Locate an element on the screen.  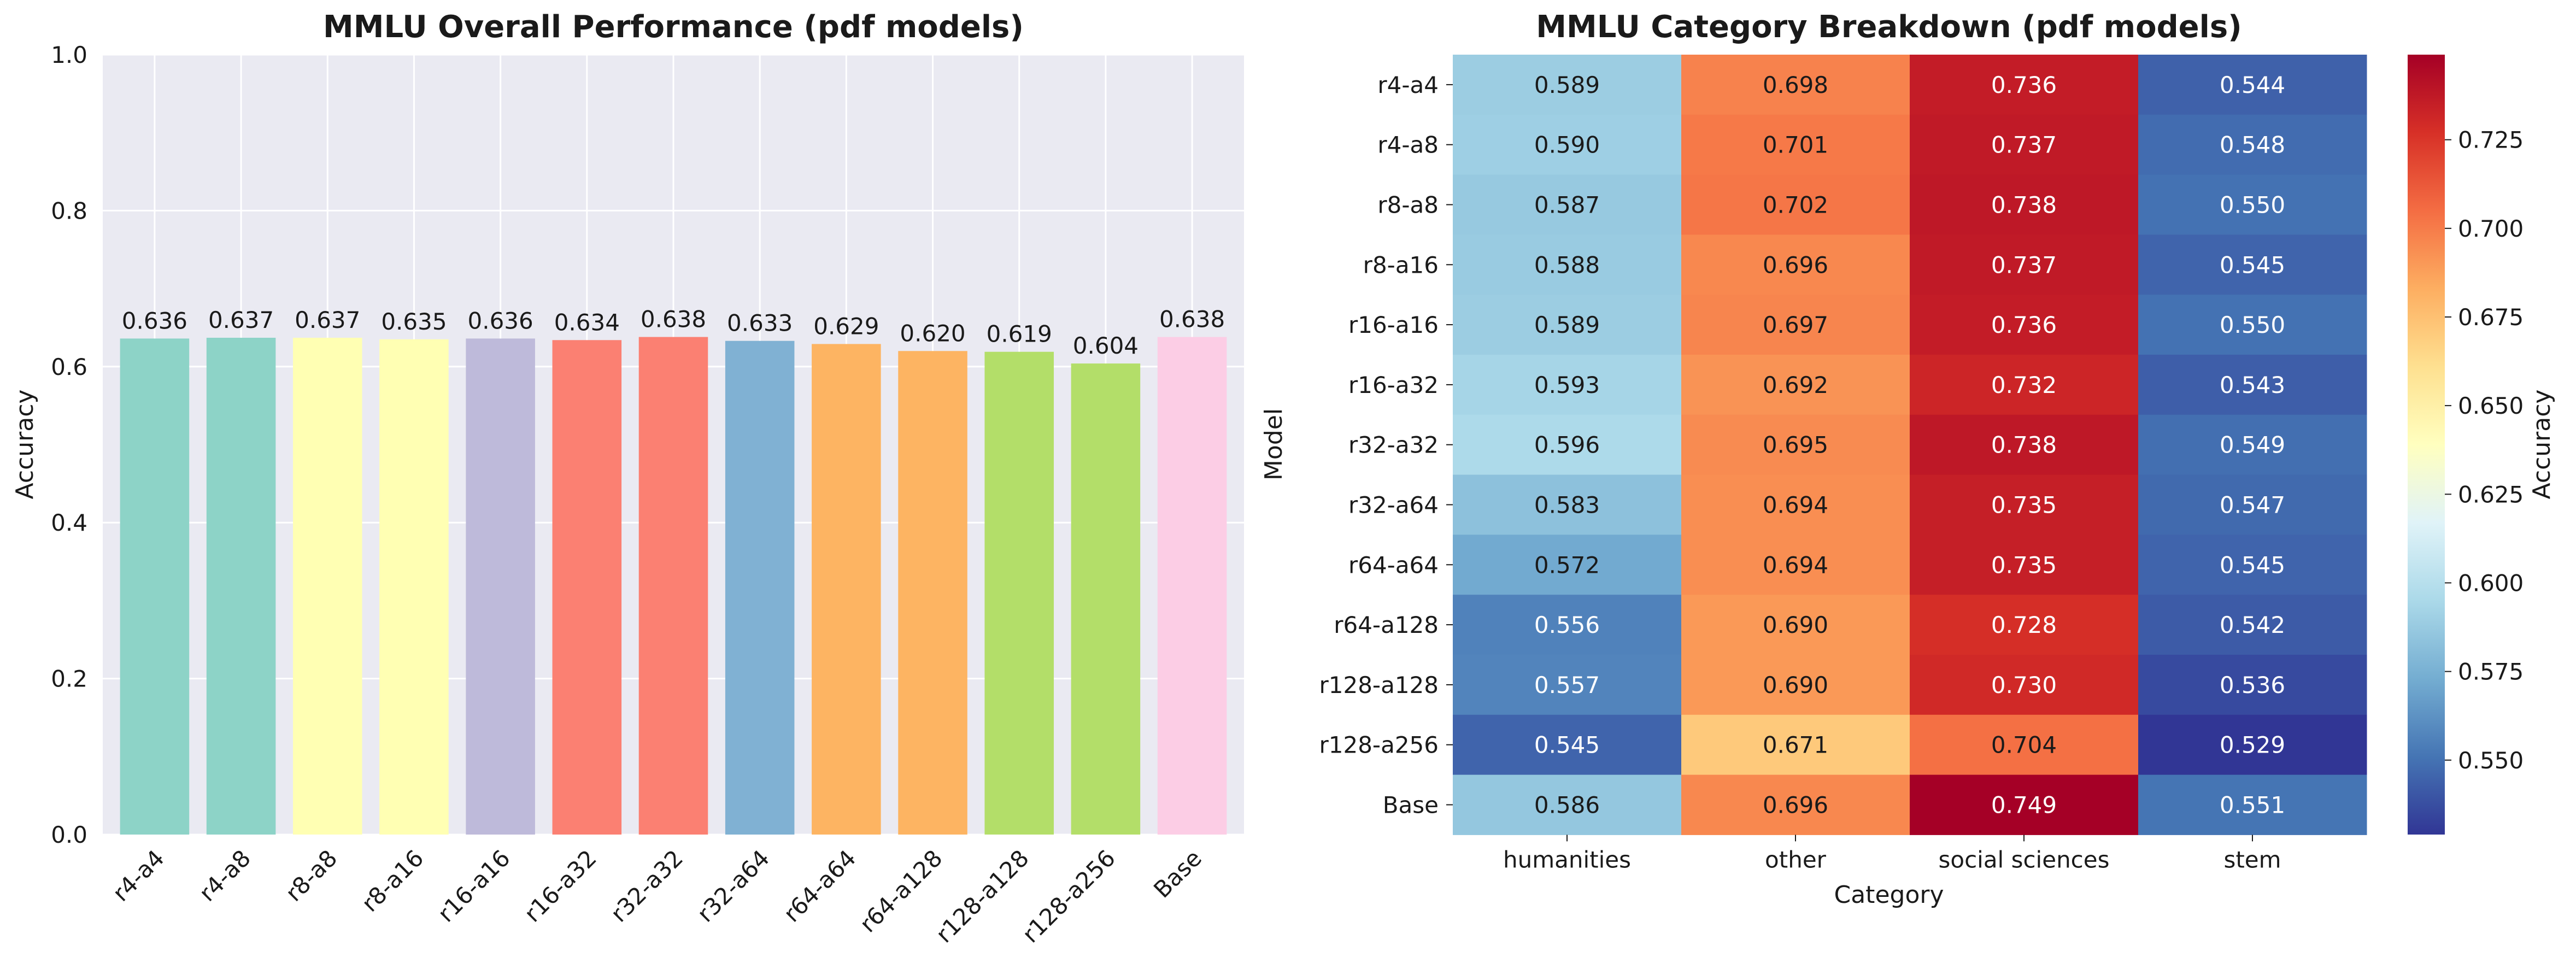
bar-y-axis-label: Accuracy is located at coordinates (25, 445).